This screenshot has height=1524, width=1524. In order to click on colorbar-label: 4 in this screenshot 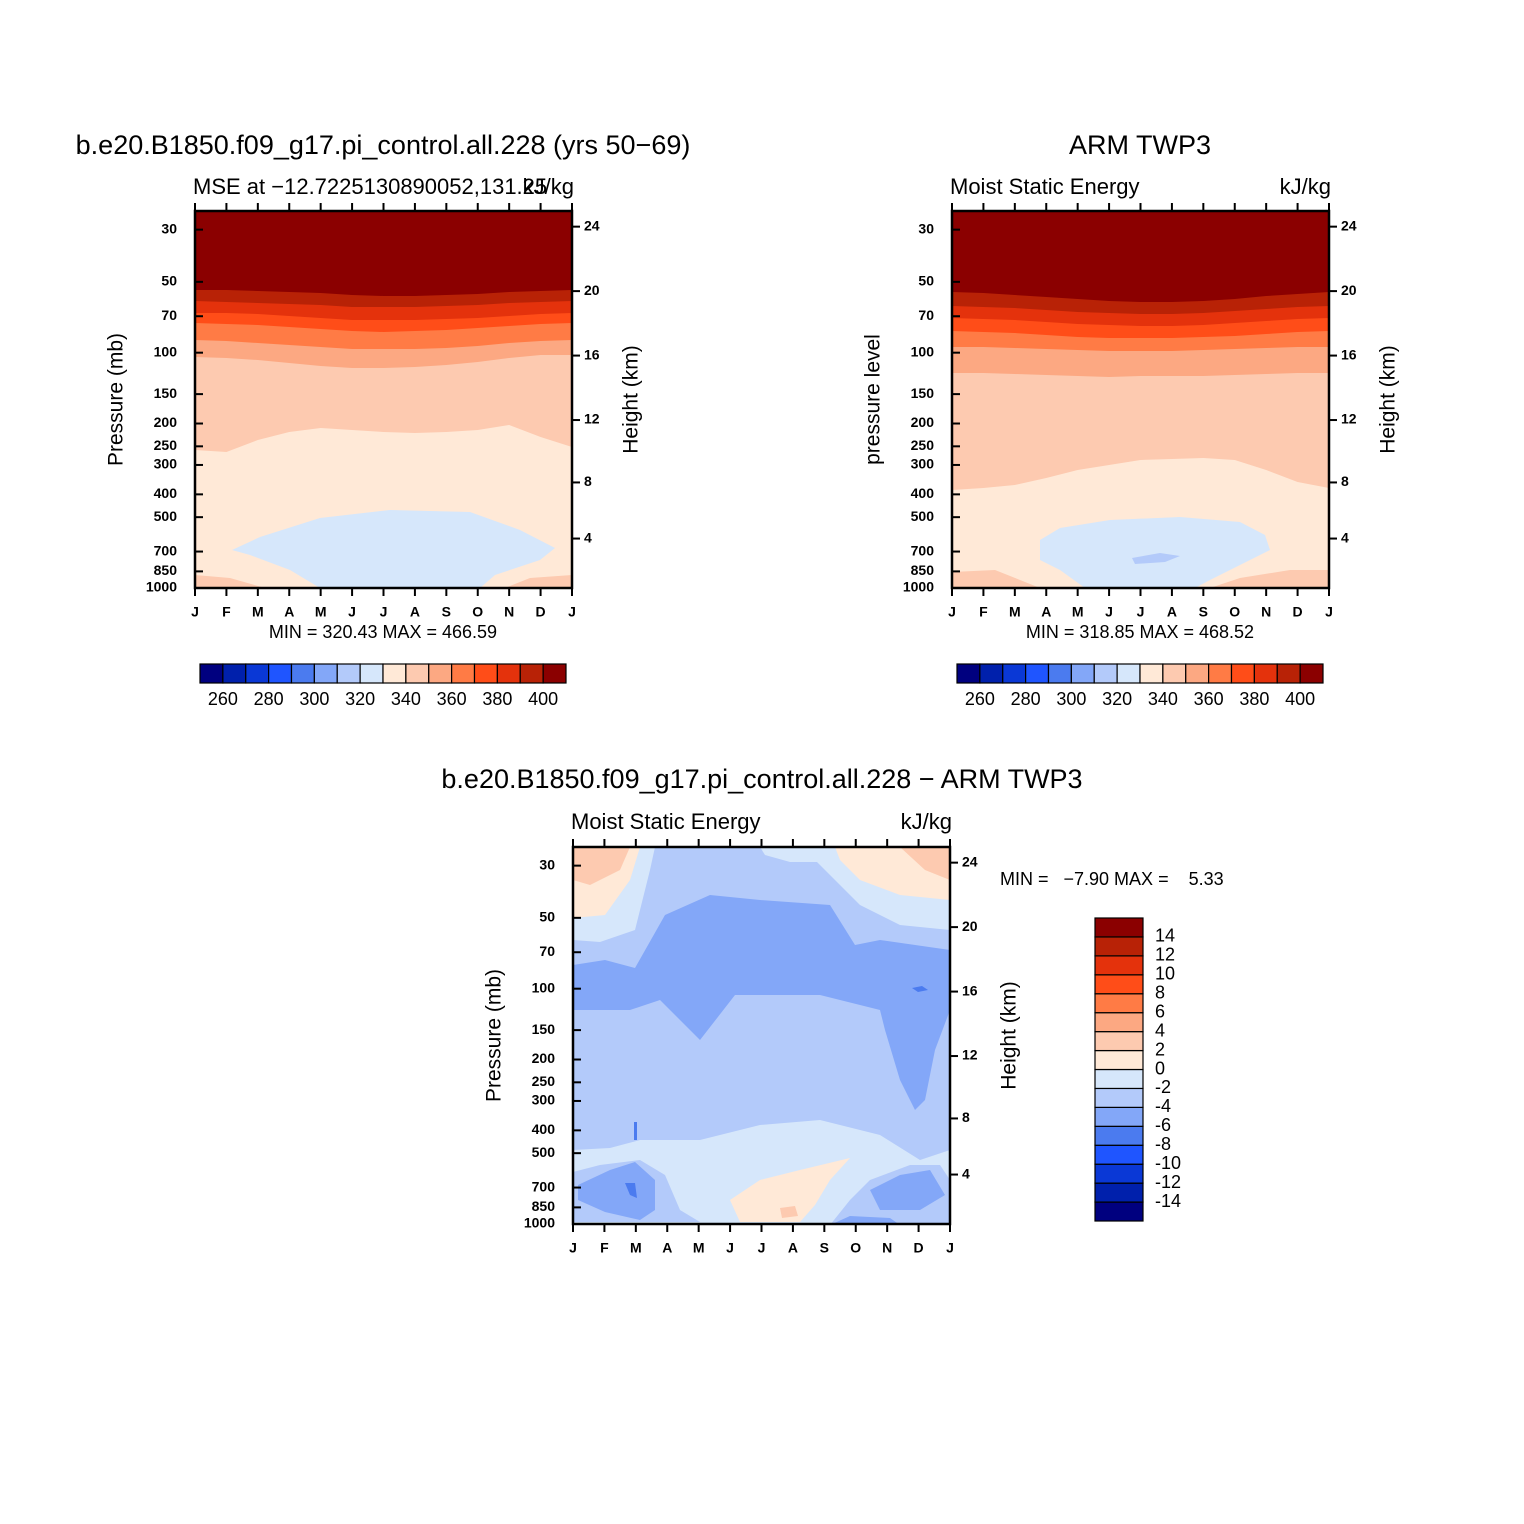, I will do `click(1160, 1030)`.